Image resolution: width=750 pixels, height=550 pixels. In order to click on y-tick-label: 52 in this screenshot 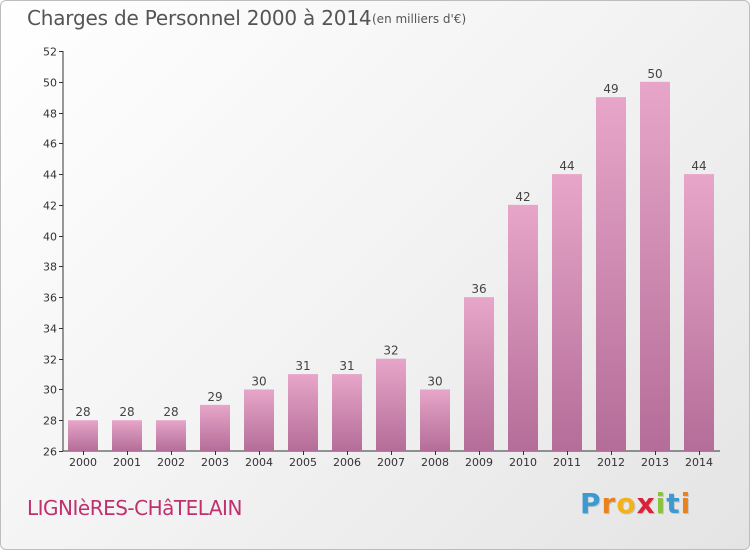, I will do `click(50, 52)`.